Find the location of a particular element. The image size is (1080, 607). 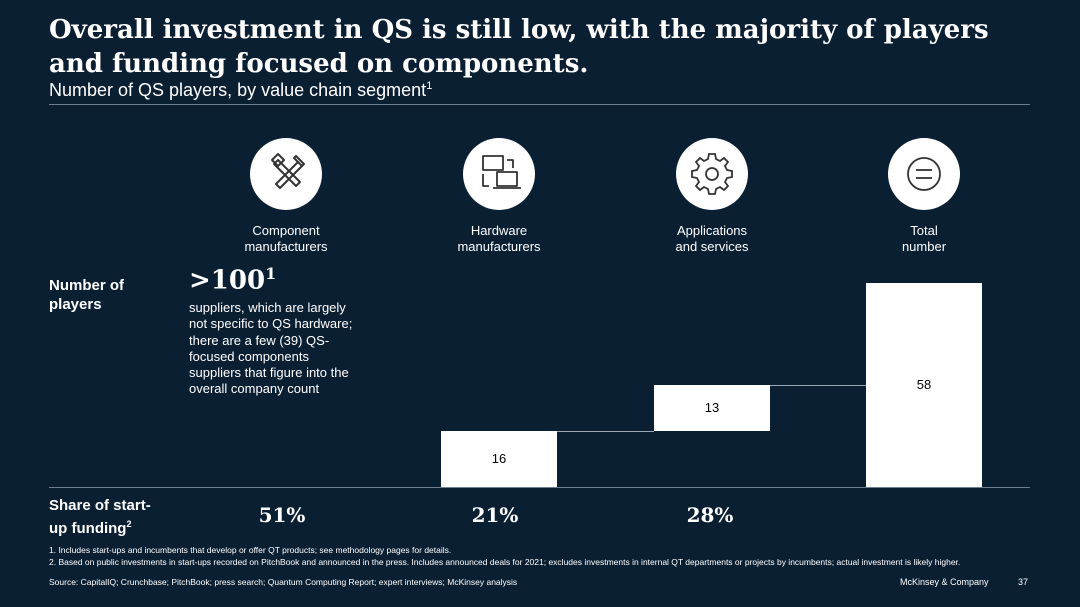

column-label-line: Hardware is located at coordinates (499, 230).